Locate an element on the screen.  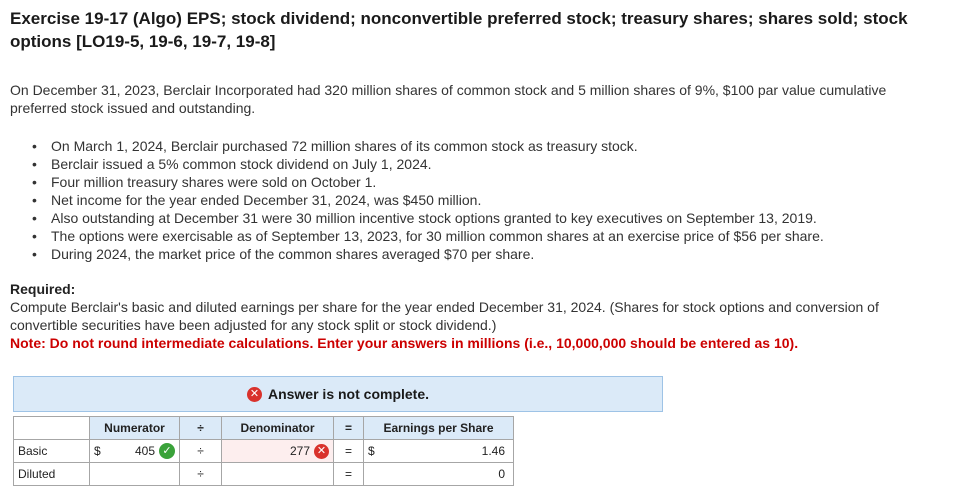
basic-numerator-value: 405 is located at coordinates (144, 451).